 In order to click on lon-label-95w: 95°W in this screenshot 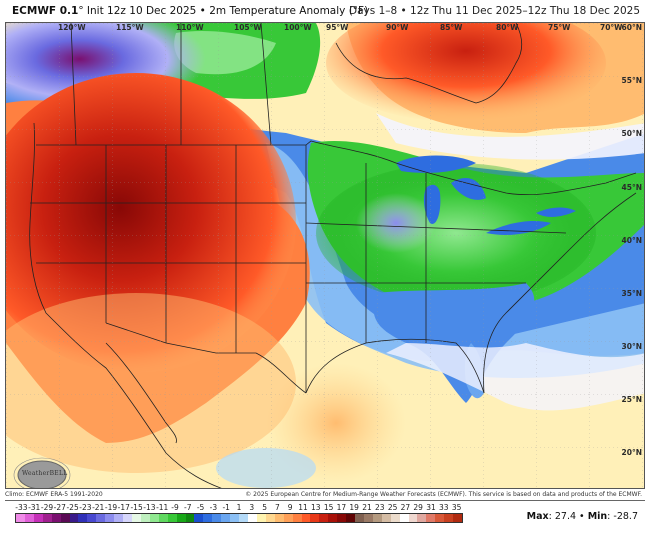, I will do `click(337, 27)`.